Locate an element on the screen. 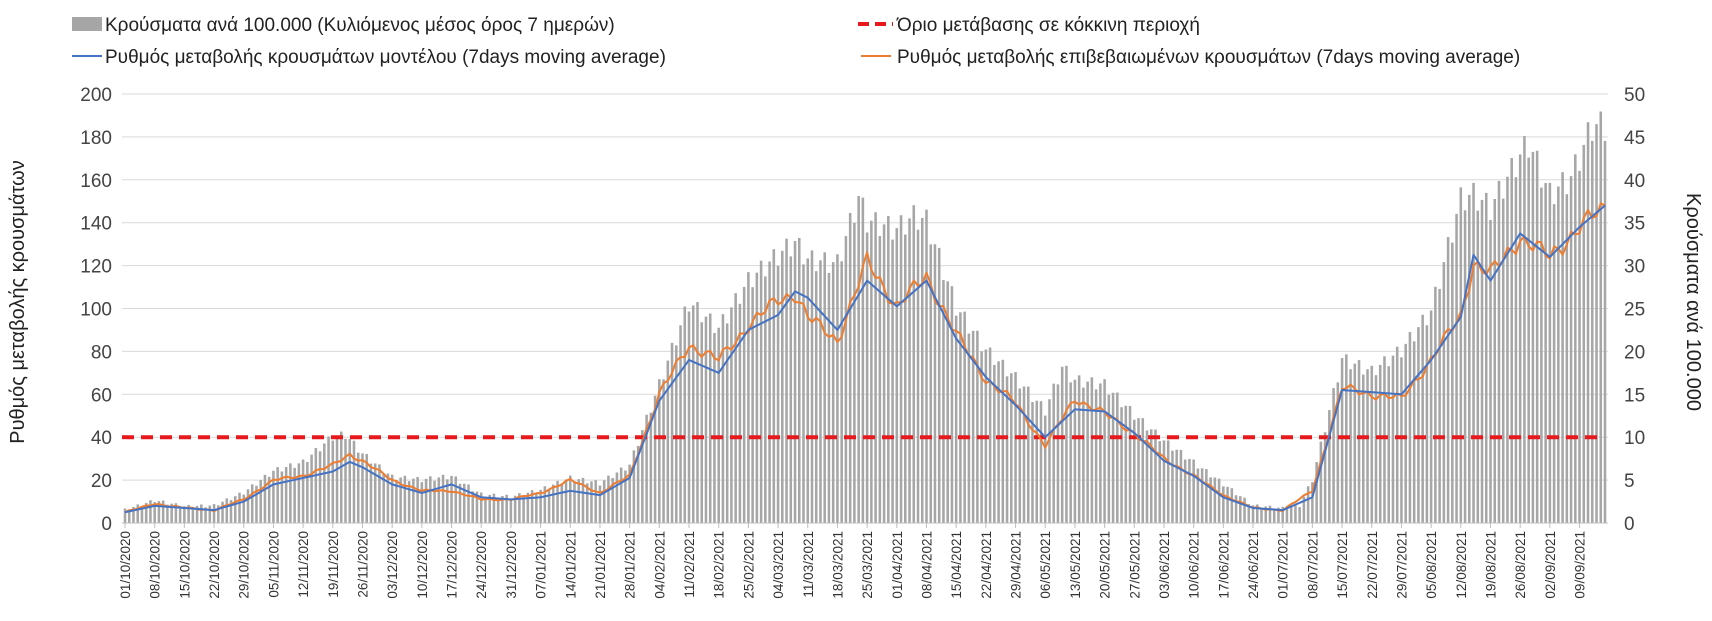  y-left-tick-label: 0 is located at coordinates (106, 524).